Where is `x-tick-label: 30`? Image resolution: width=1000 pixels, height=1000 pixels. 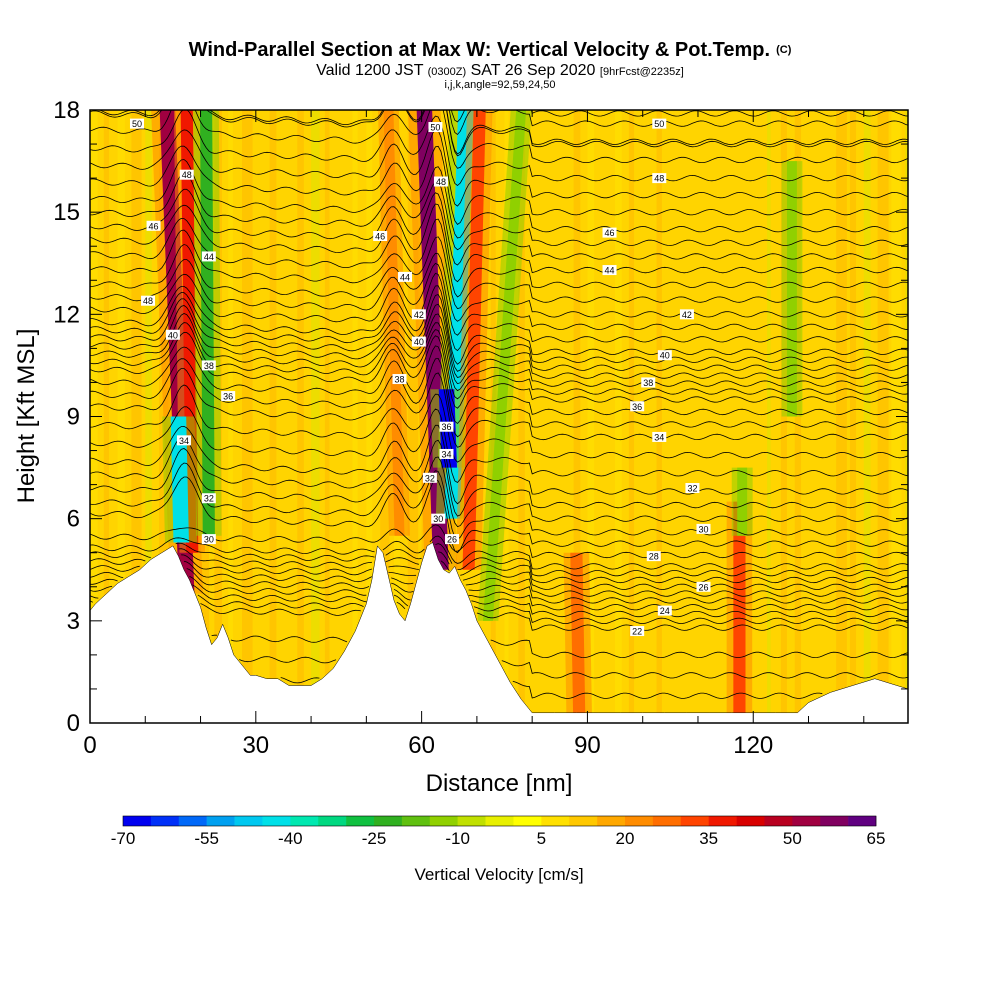 x-tick-label: 30 is located at coordinates (255, 745).